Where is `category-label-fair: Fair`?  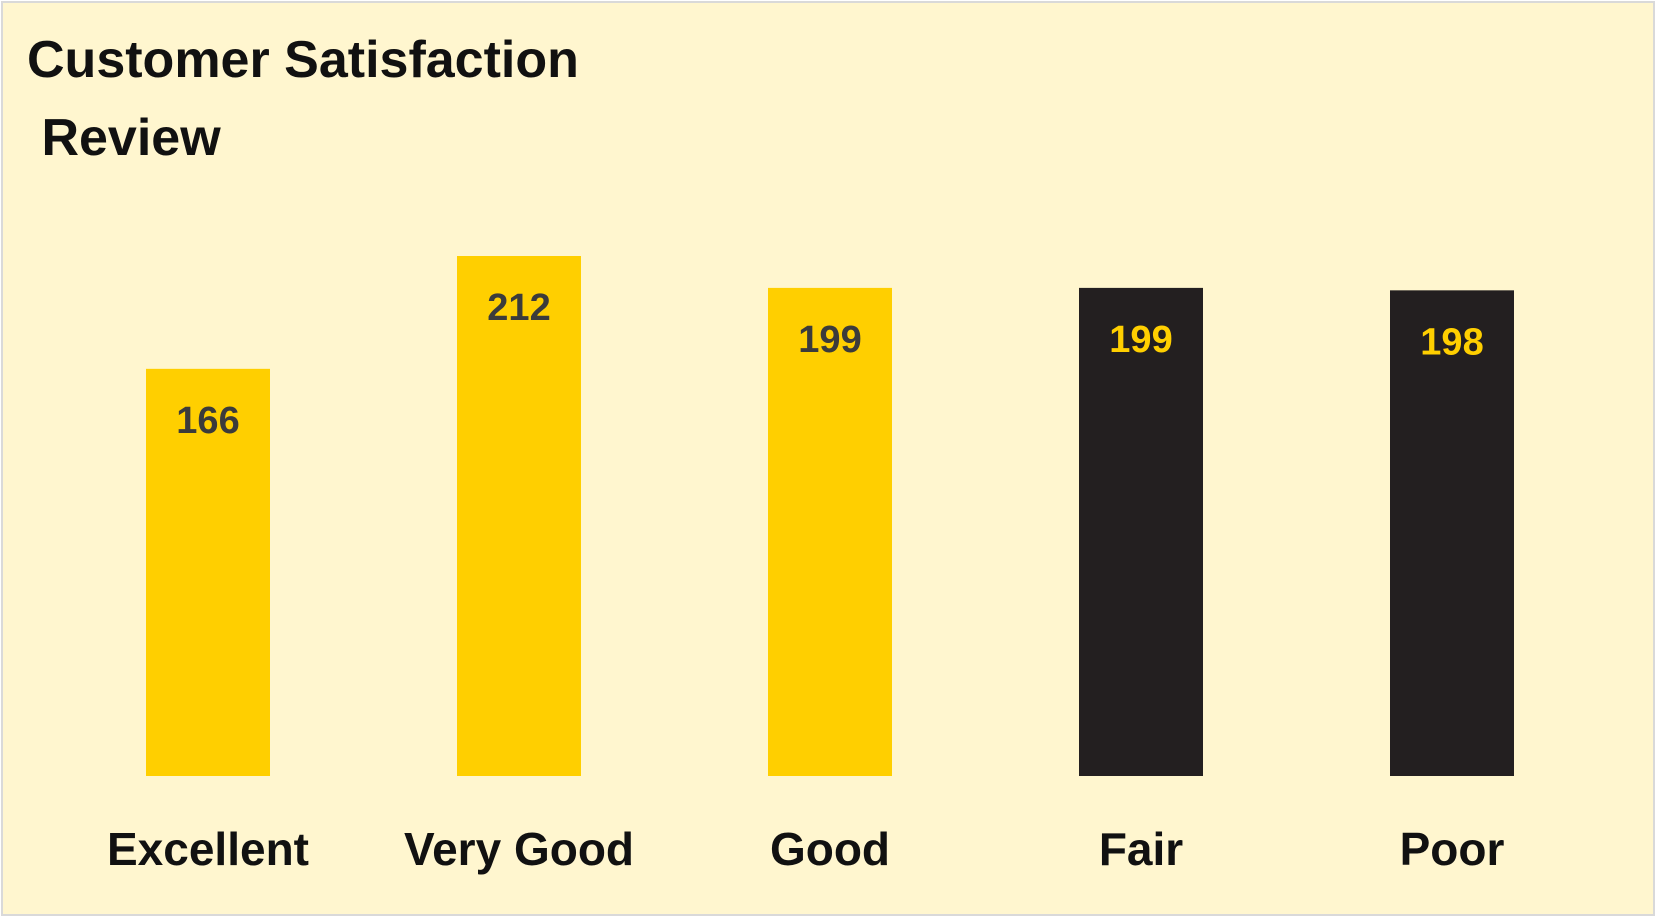
category-label-fair: Fair is located at coordinates (1141, 849).